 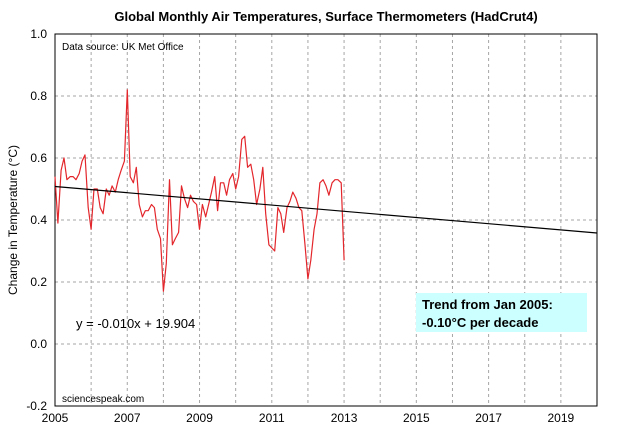 What do you see at coordinates (487, 304) in the screenshot?
I see `trend-box-line1: Trend from Jan 2005:` at bounding box center [487, 304].